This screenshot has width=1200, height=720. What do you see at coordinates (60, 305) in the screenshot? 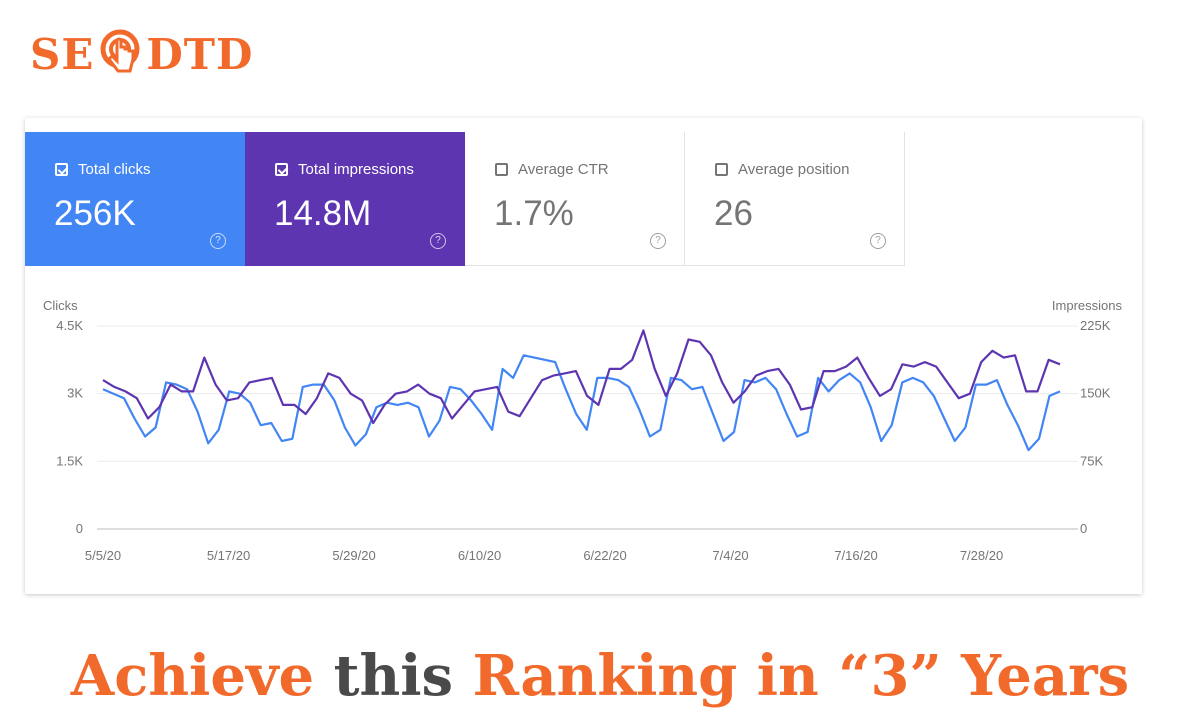
I see `left-axis-label: Clicks` at bounding box center [60, 305].